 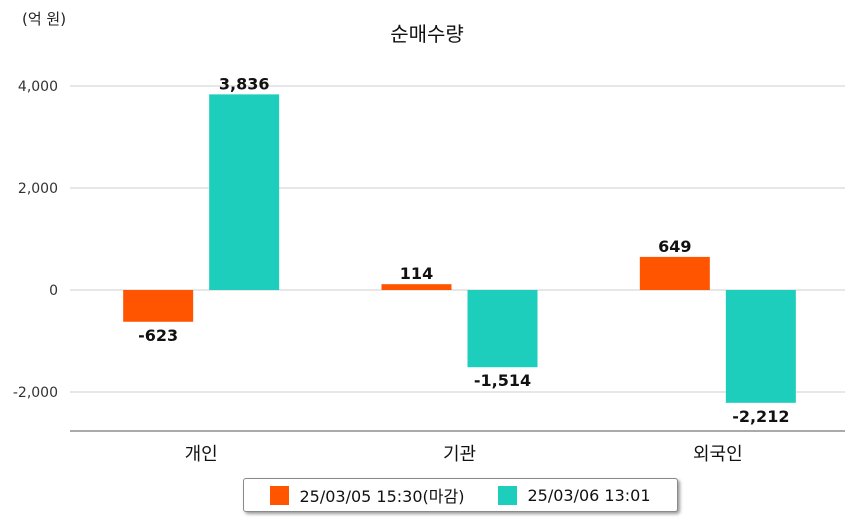 I want to click on legend: 25/03/05 15:30(마감) 25/03/06 13:01, so click(x=460, y=495).